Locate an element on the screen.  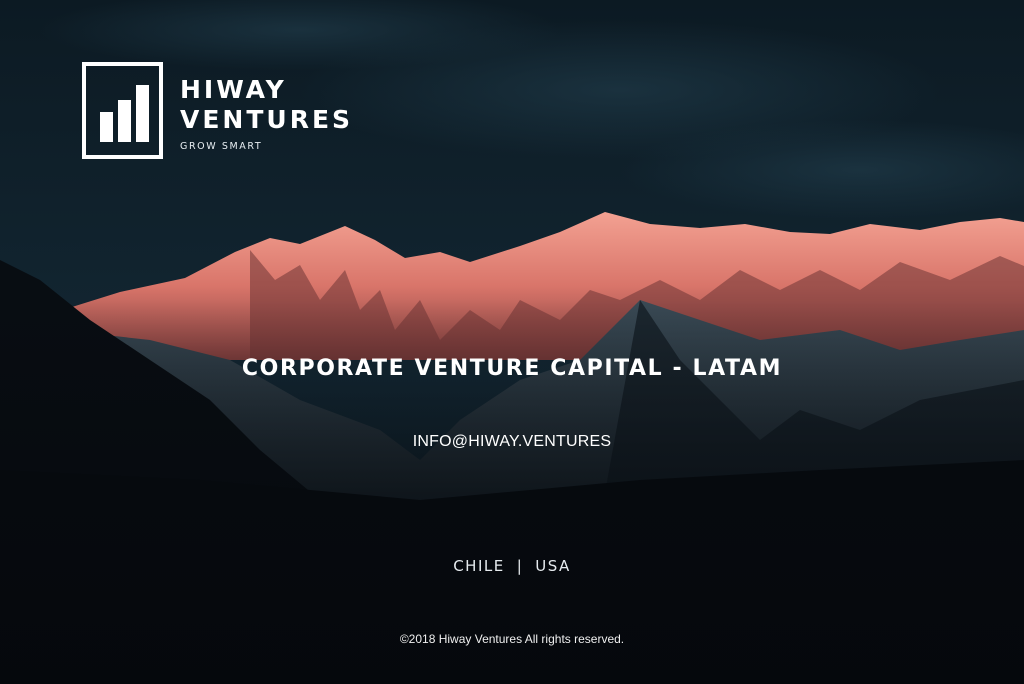
location-usa: USA is located at coordinates (553, 566).